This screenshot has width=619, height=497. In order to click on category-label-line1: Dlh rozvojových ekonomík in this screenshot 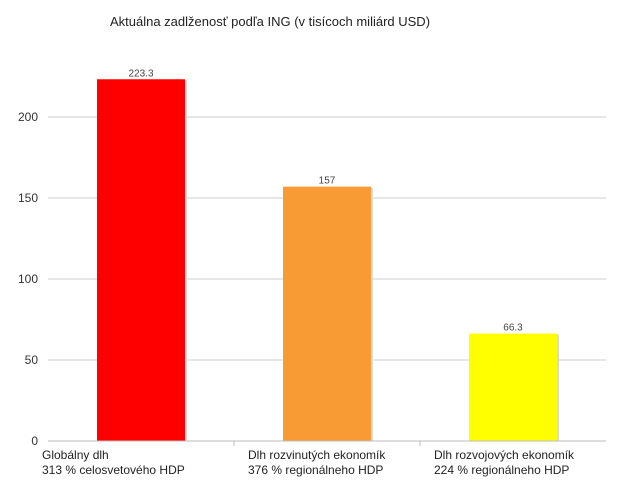, I will do `click(504, 455)`.